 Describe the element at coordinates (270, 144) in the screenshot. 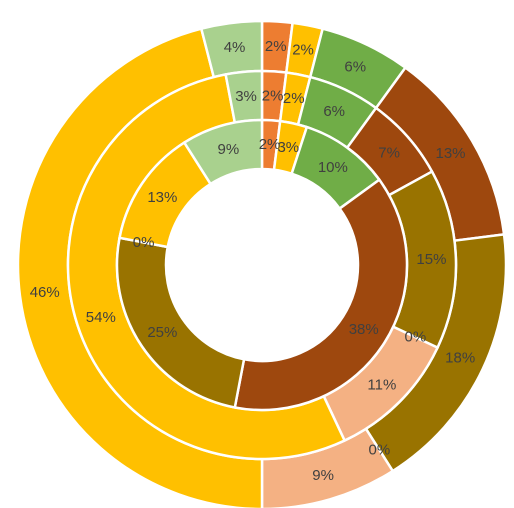

I see `inner-ring-label-0: 2%` at that location.